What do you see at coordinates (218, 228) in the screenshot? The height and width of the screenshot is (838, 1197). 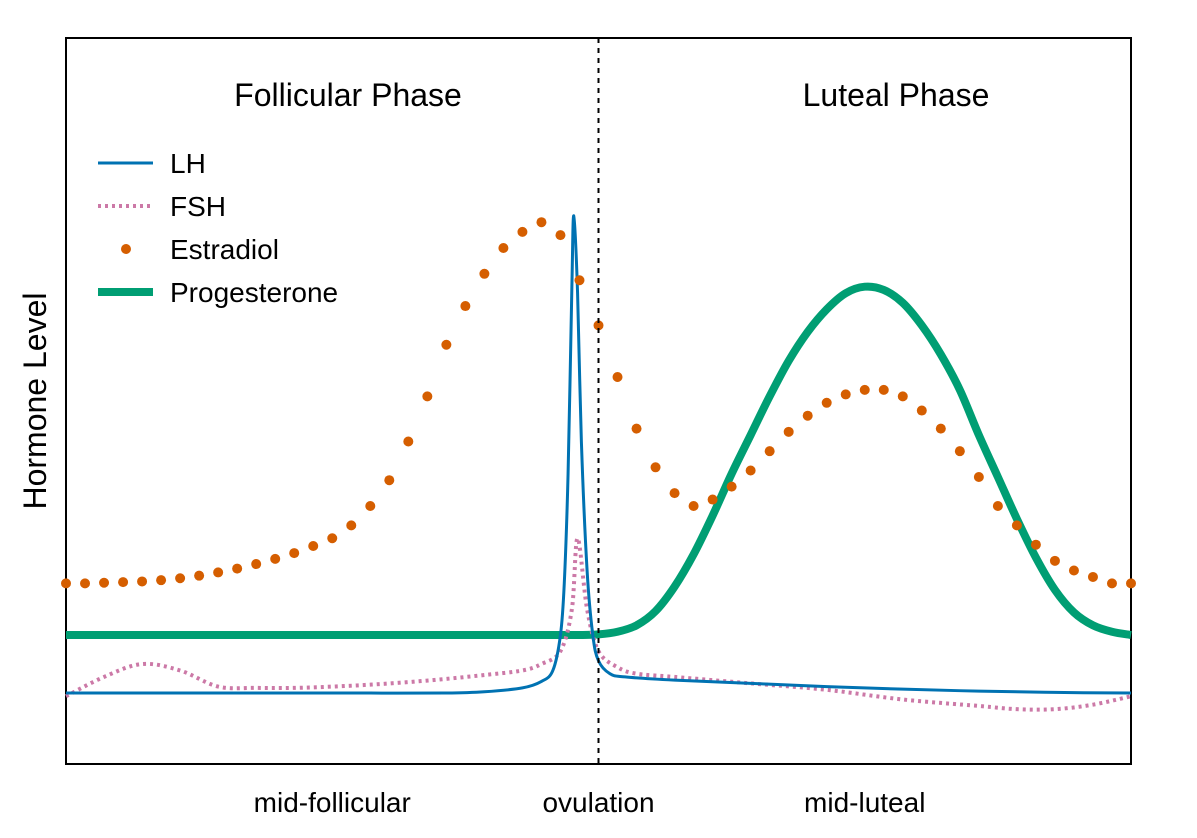 I see `legend: LH FSH Estradiol Progesterone` at bounding box center [218, 228].